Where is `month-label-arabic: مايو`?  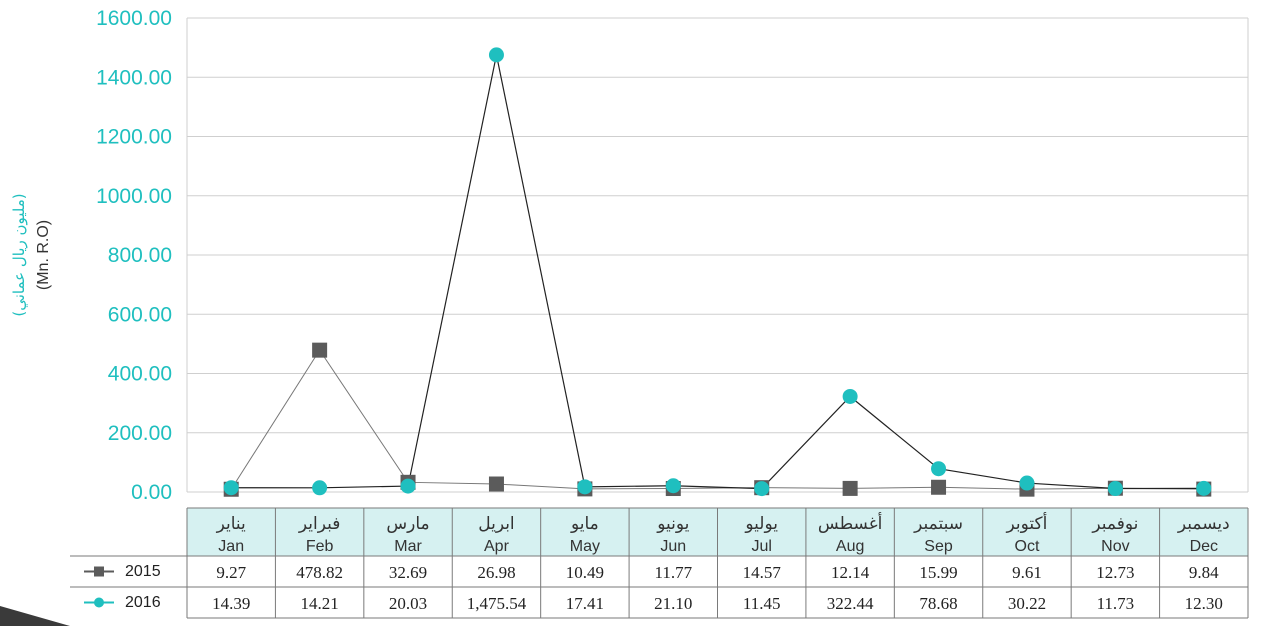
month-label-arabic: مايو is located at coordinates (584, 524).